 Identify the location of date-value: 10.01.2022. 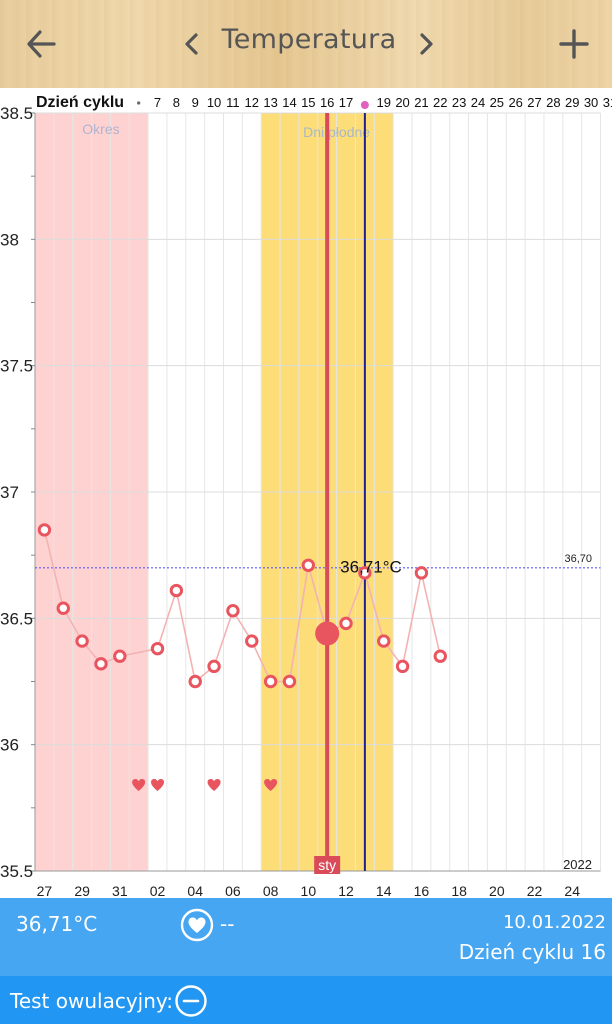
(554, 922).